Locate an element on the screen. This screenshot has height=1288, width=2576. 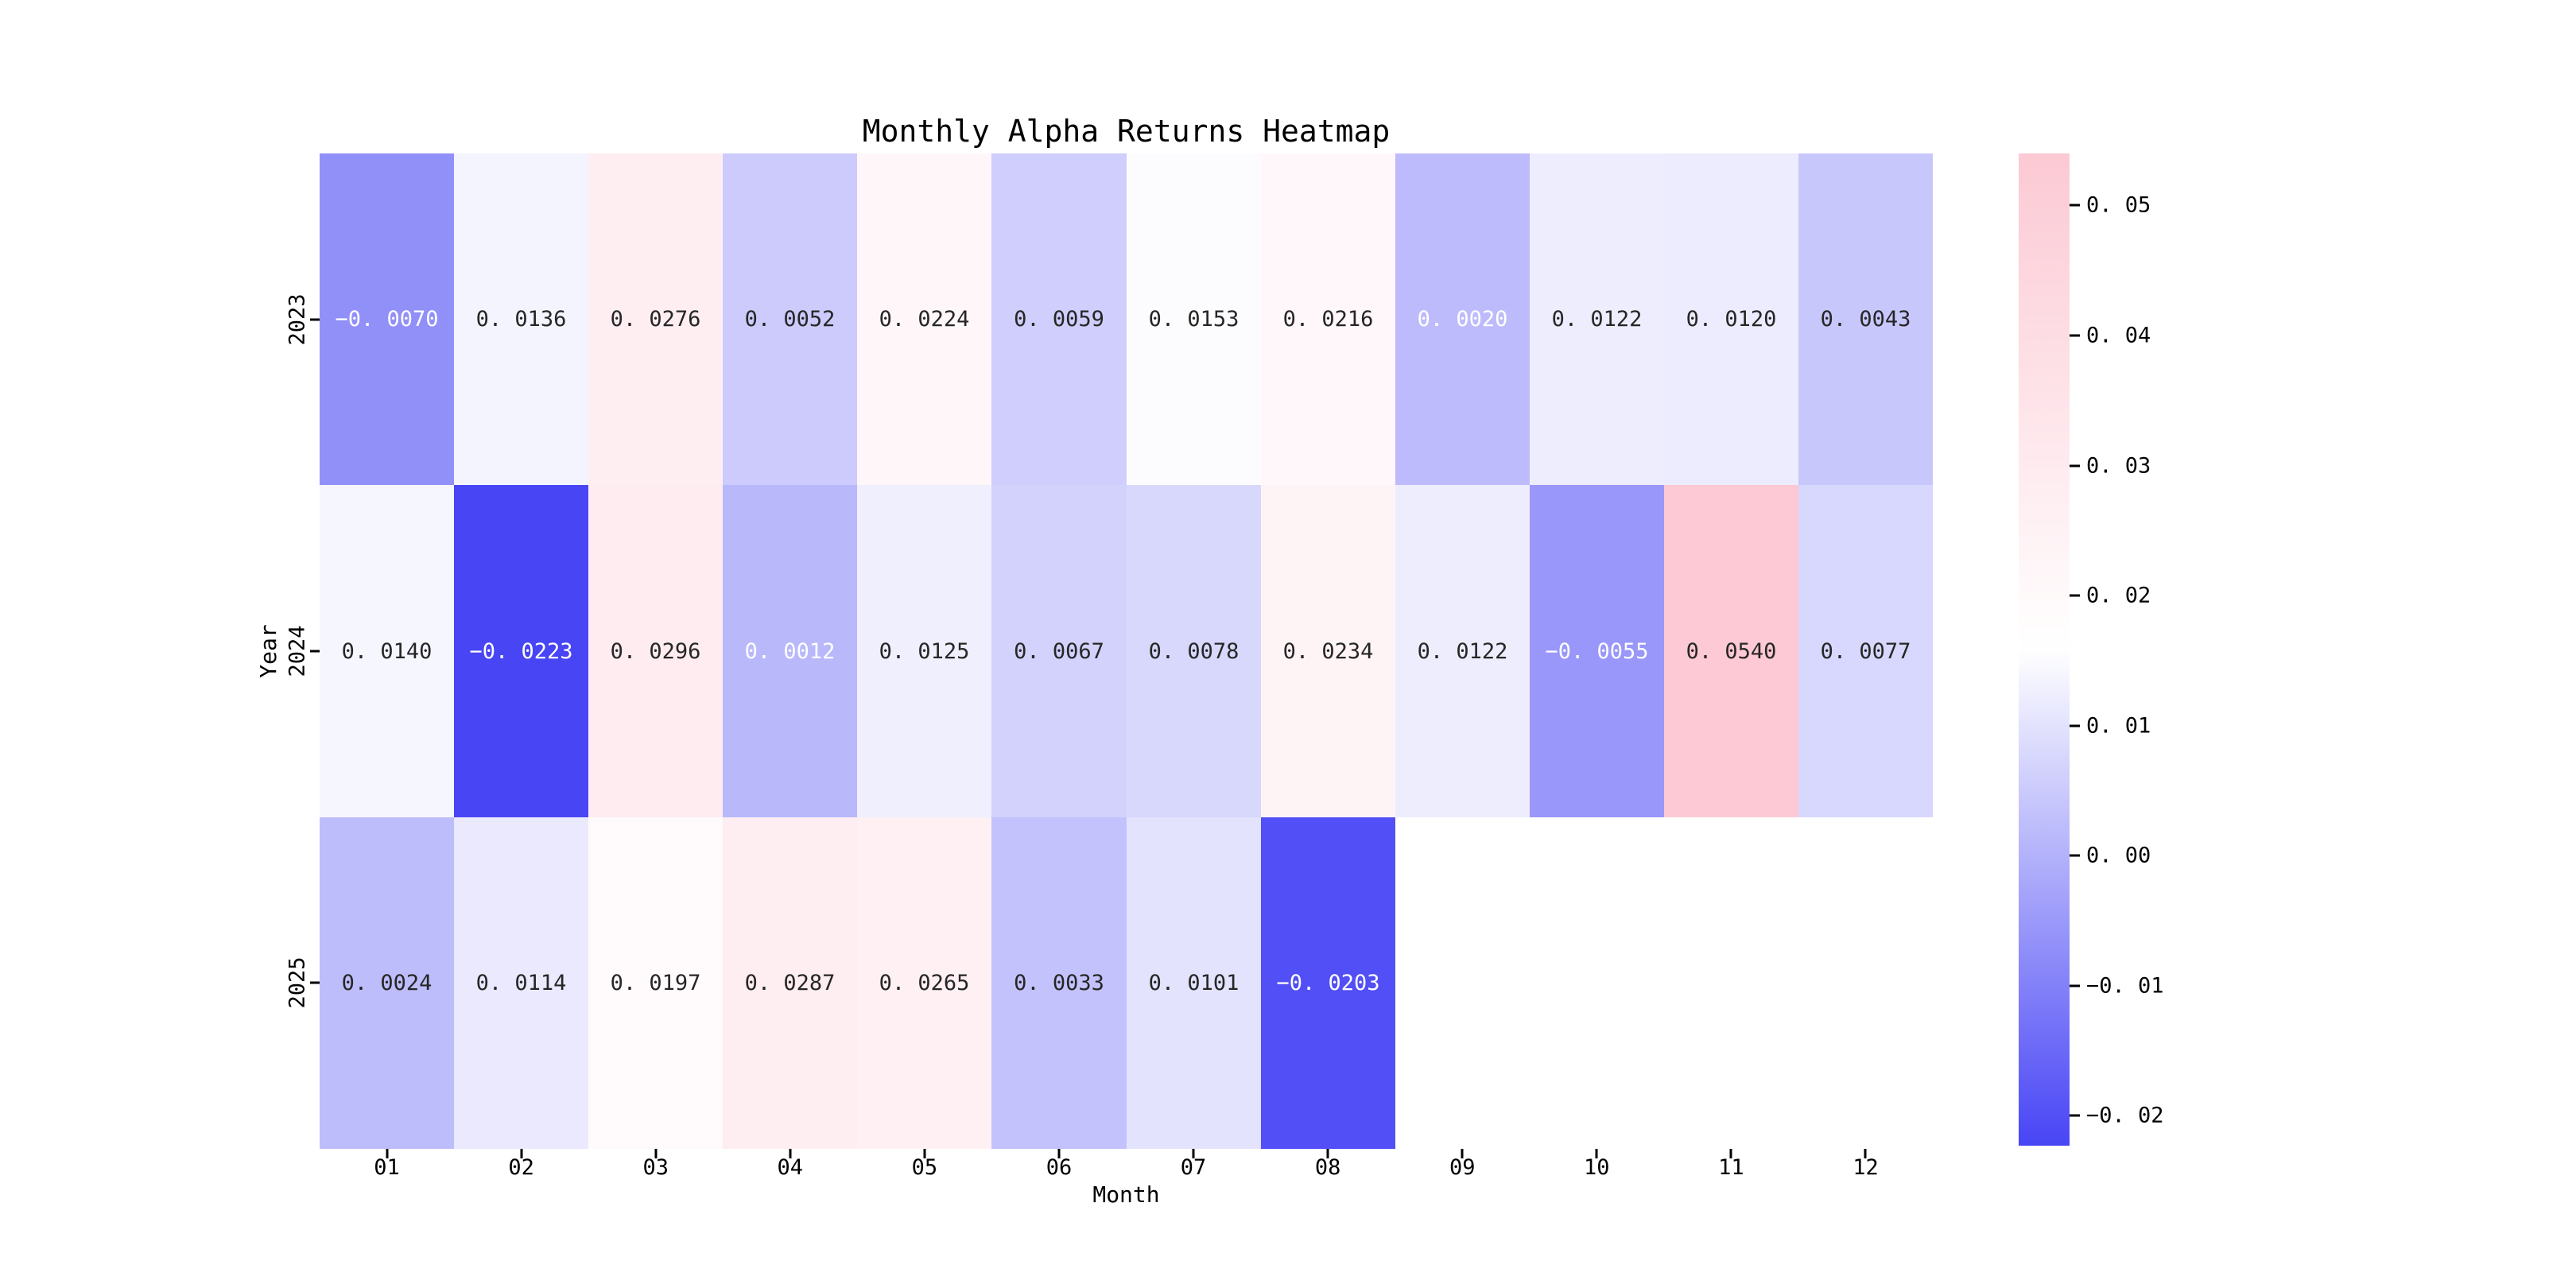
heatmap-cell: 0. 0033 is located at coordinates (1059, 983).